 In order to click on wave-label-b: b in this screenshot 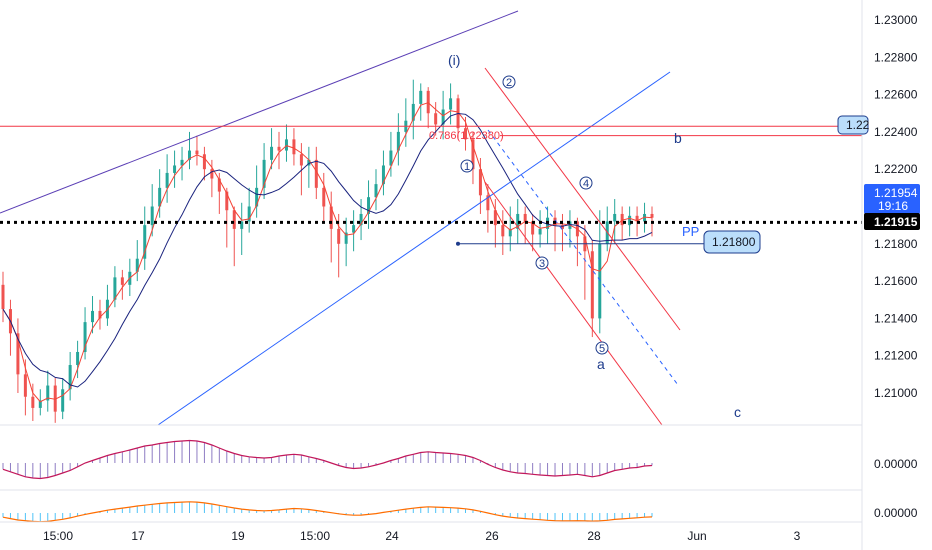, I will do `click(678, 138)`.